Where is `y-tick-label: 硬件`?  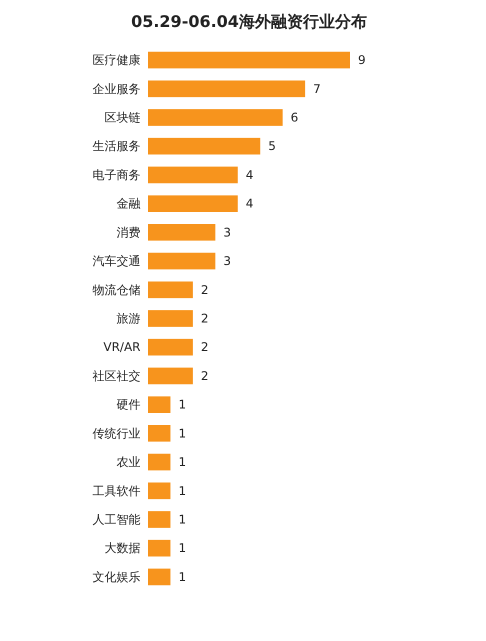 y-tick-label: 硬件 is located at coordinates (128, 405).